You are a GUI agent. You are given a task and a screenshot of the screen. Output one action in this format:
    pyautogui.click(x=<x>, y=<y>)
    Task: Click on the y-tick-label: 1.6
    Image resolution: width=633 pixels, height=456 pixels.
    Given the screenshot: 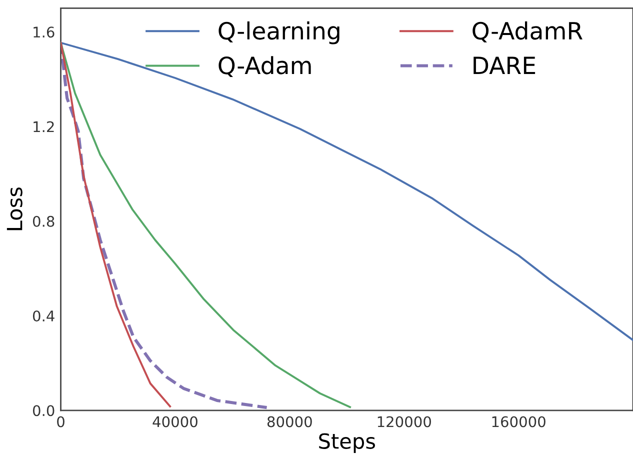 What is the action you would take?
    pyautogui.click(x=44, y=32)
    